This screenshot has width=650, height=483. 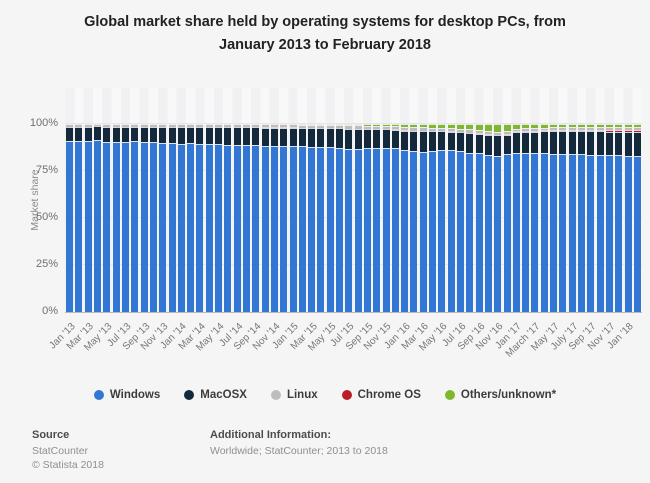 What do you see at coordinates (628, 217) in the screenshot?
I see `bar-Jan '18` at bounding box center [628, 217].